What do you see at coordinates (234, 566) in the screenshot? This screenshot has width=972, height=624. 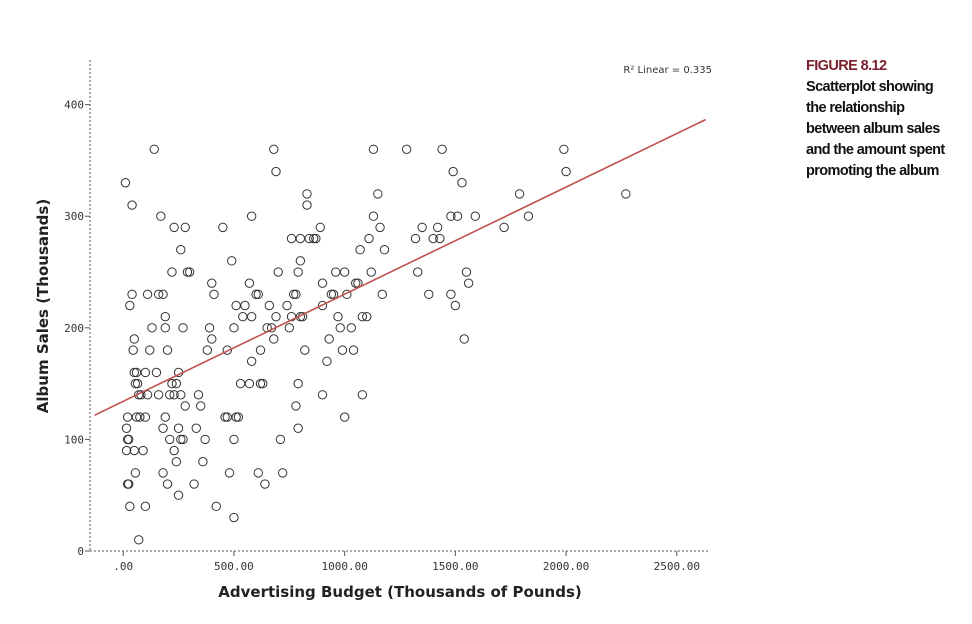 I see `x-tick-label: 500.00` at bounding box center [234, 566].